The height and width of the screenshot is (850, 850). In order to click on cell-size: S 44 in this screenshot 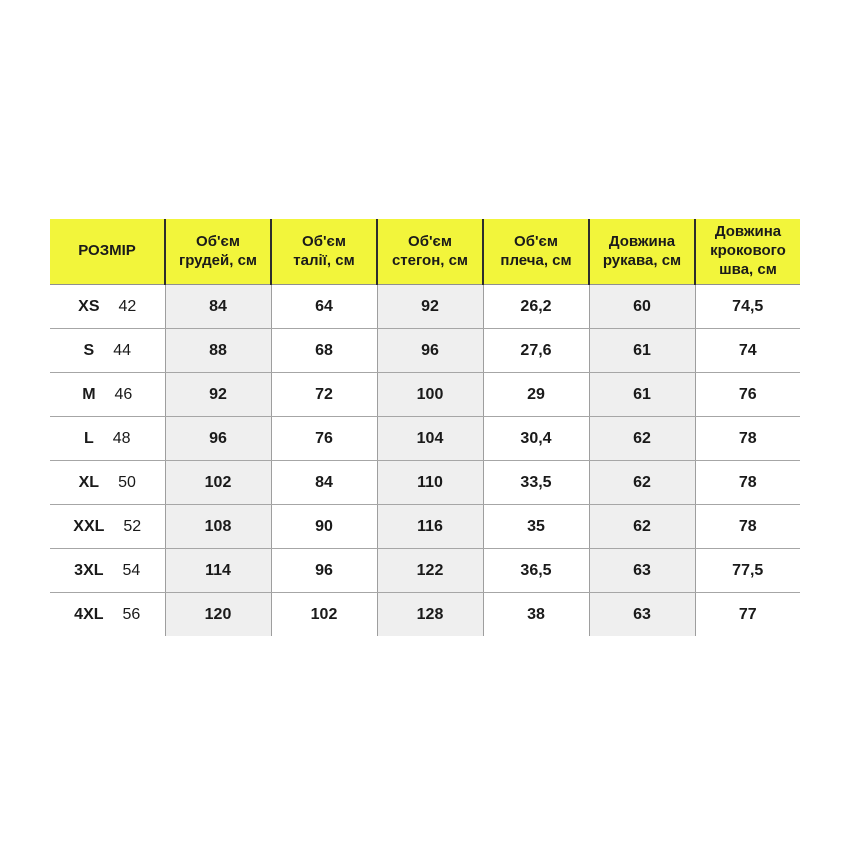, I will do `click(107, 350)`.